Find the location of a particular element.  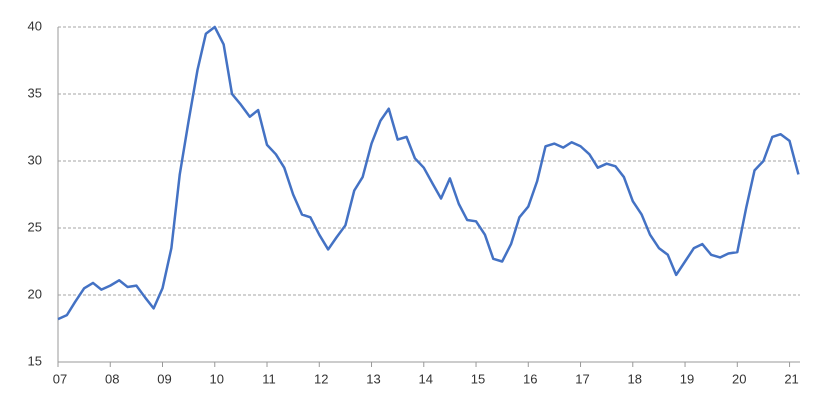

x-tick-label: 20 is located at coordinates (739, 378).